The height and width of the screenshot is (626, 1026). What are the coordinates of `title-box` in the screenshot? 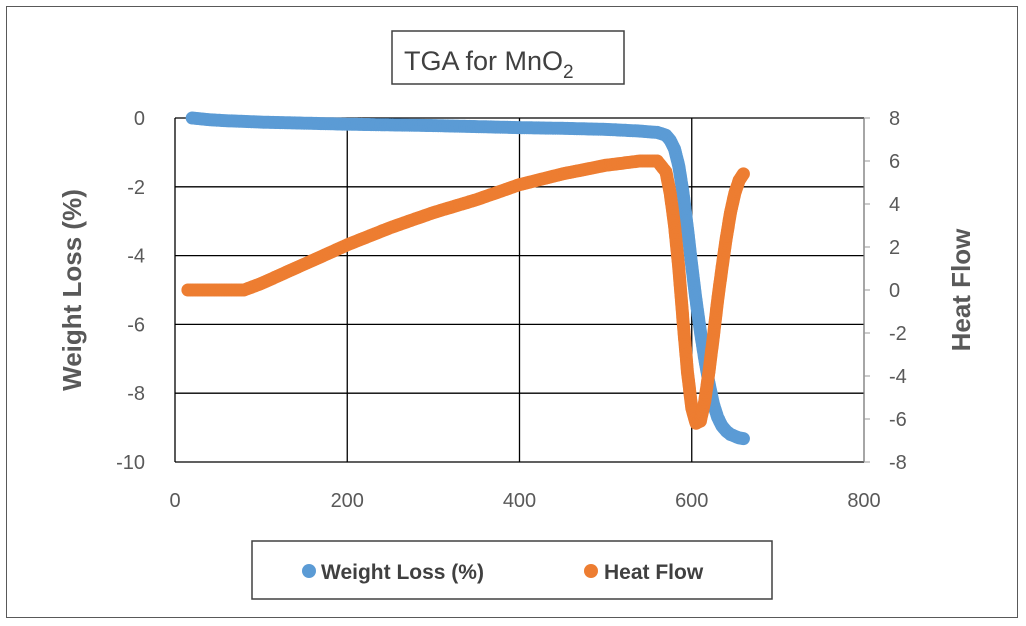 It's located at (508, 57).